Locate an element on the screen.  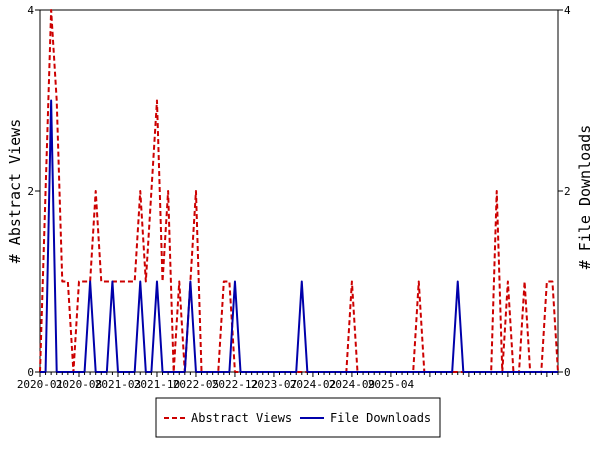
x-tick-label: 2024-09 is located at coordinates (352, 384).